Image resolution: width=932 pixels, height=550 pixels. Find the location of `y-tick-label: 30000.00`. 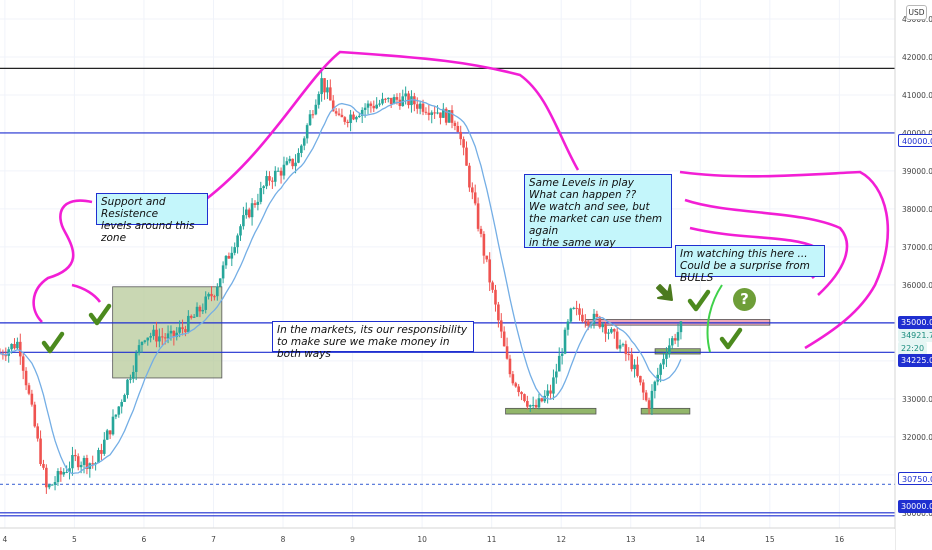

y-tick-label: 30000.00 is located at coordinates (917, 513).